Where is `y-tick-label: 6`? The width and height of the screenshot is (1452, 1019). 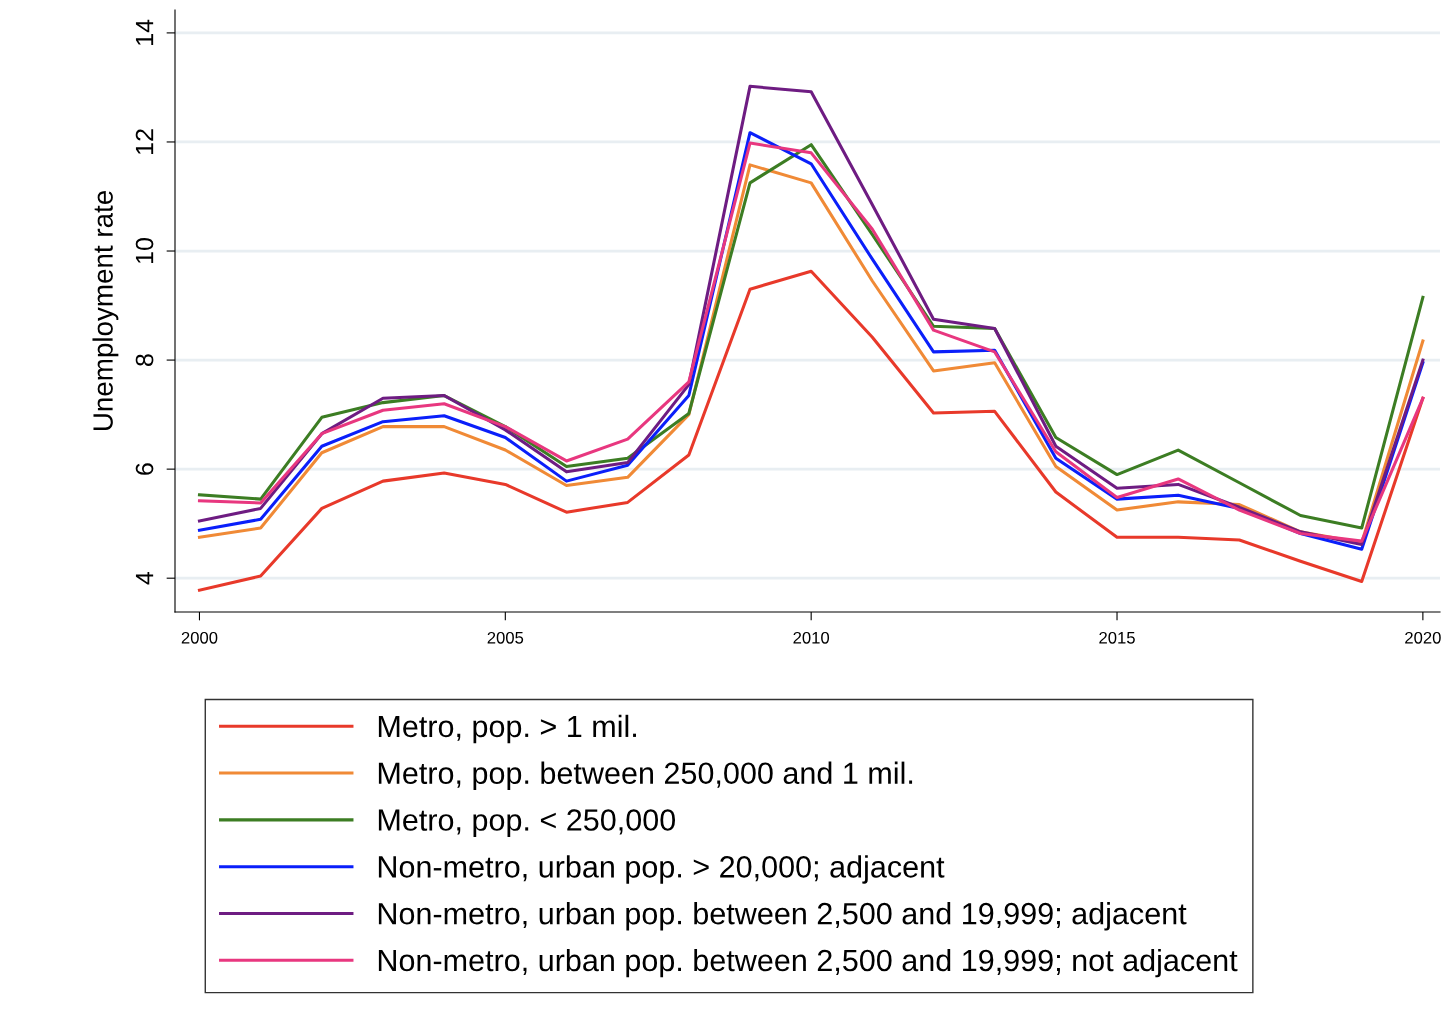
y-tick-label: 6 is located at coordinates (144, 469).